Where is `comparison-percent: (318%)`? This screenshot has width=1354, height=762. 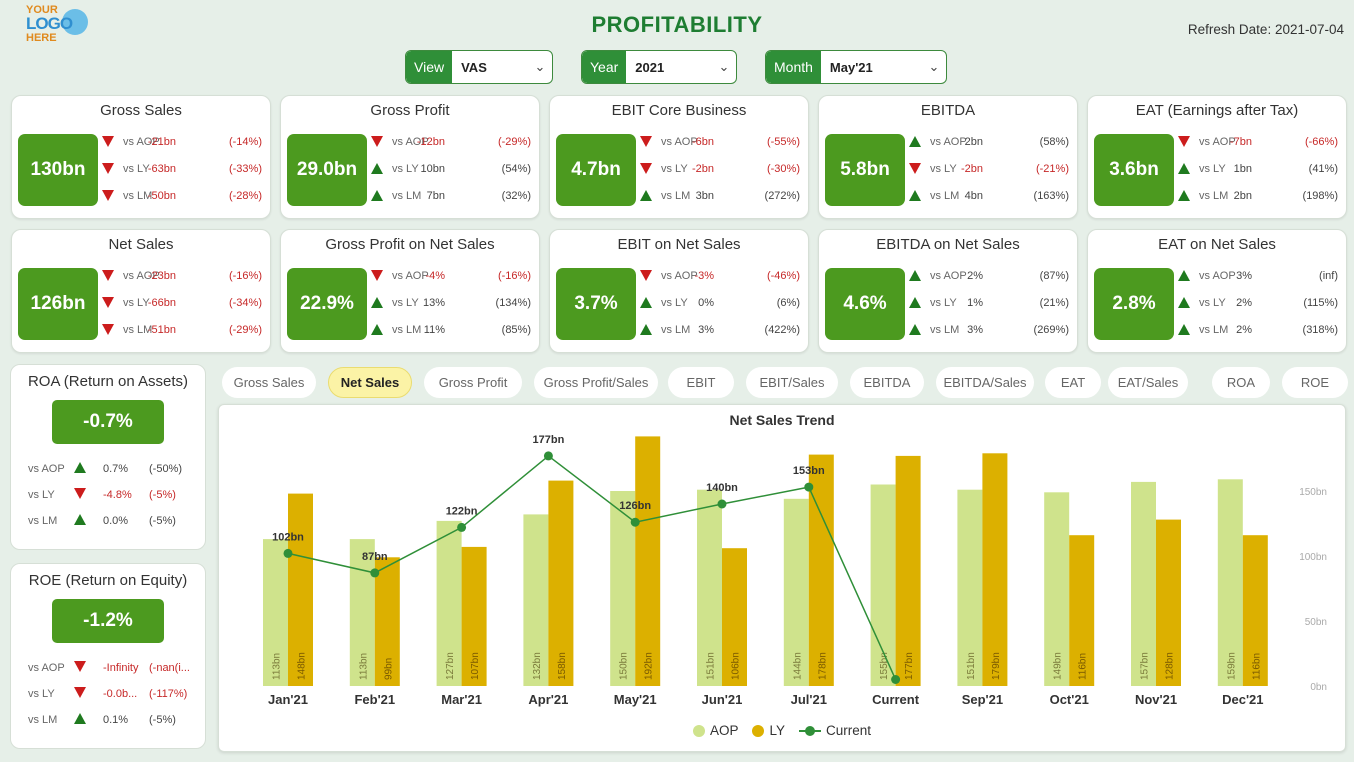
comparison-percent: (318%) is located at coordinates (1320, 330).